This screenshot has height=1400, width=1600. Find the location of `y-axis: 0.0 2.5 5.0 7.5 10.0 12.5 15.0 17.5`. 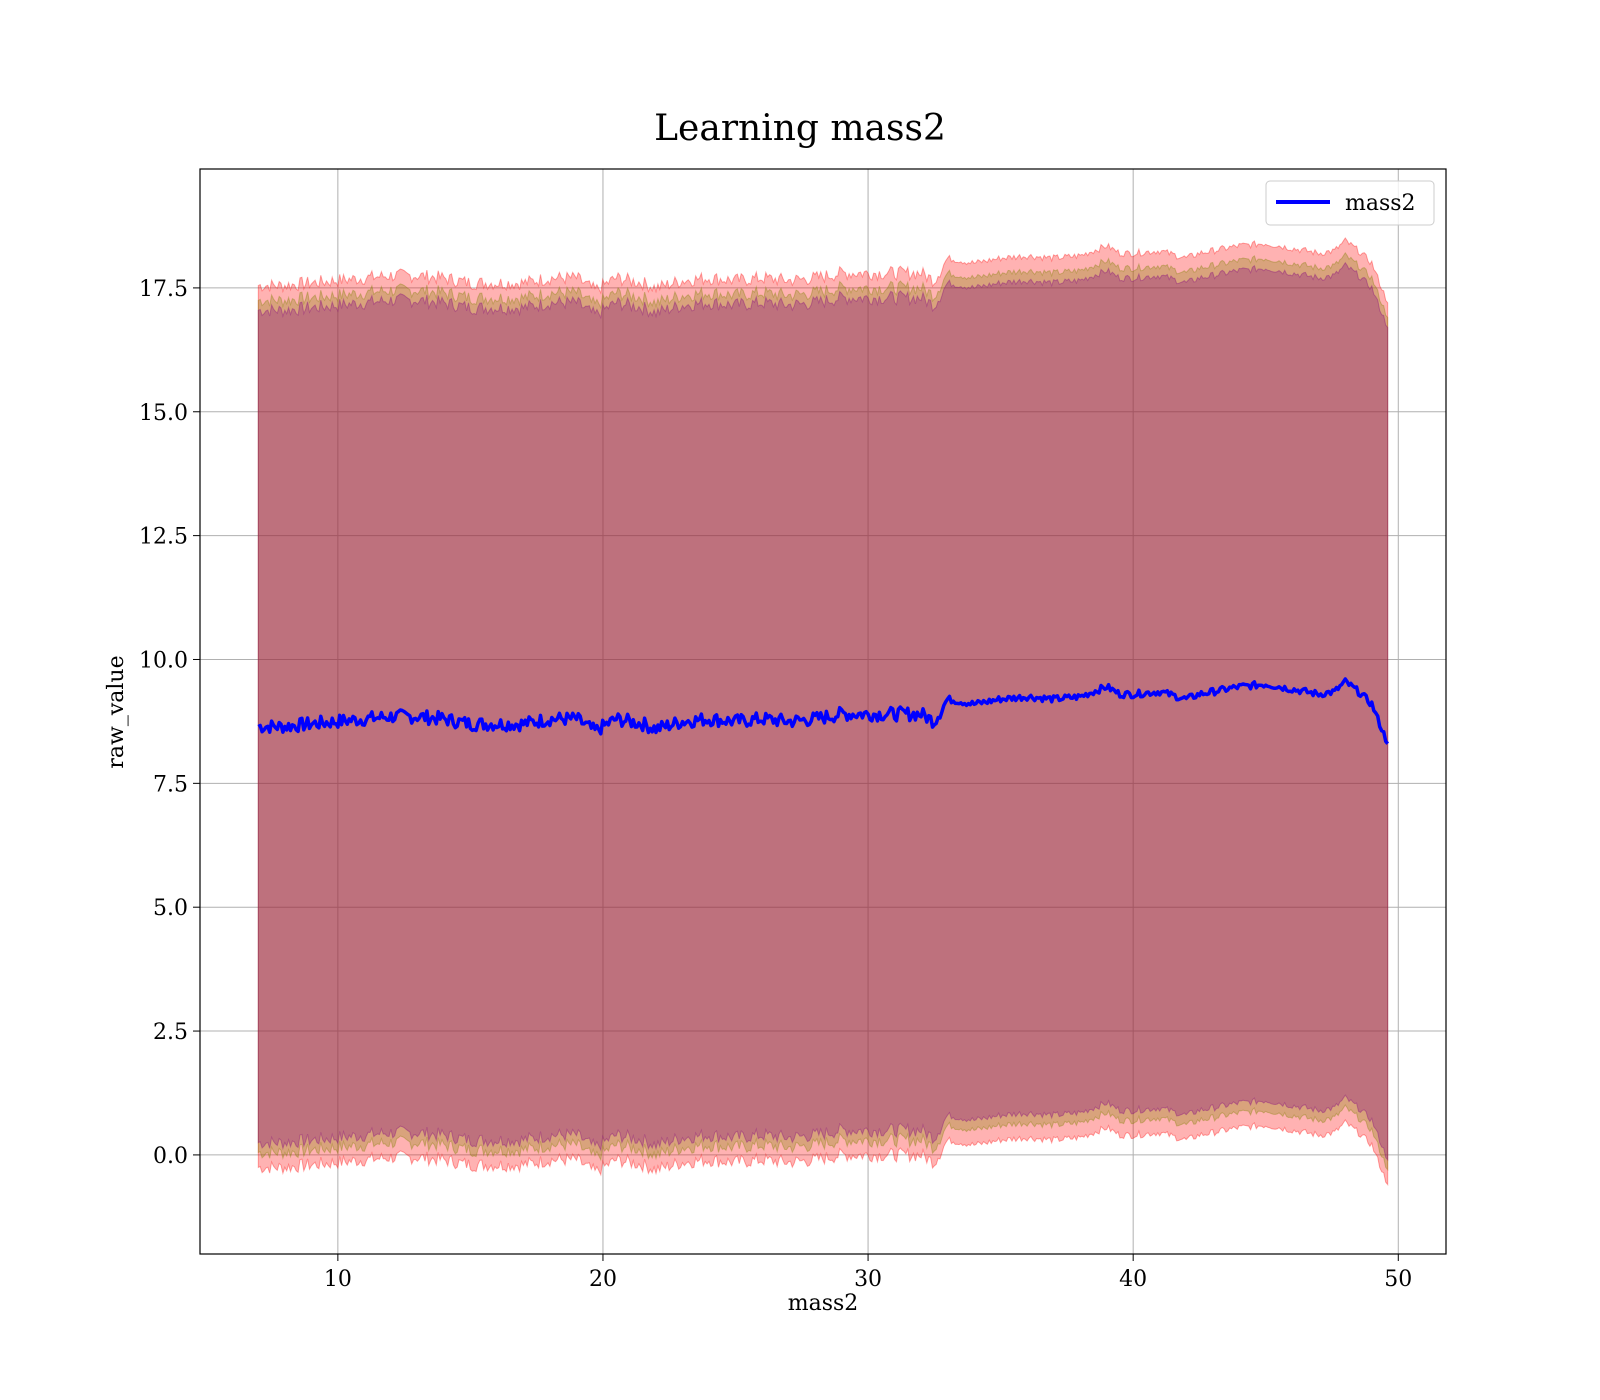

y-axis: 0.0 2.5 5.0 7.5 10.0 12.5 15.0 17.5 is located at coordinates (169, 723).